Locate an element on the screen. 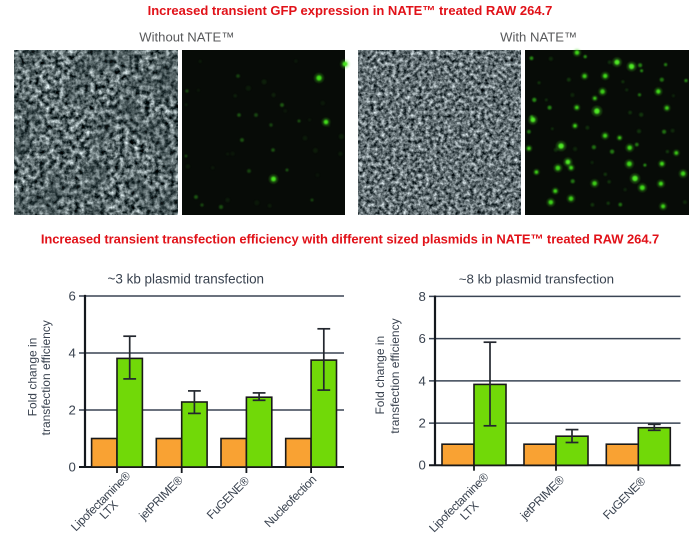 Image resolution: width=700 pixels, height=539 pixels. svg-text: Without NATE™ is located at coordinates (186, 37).